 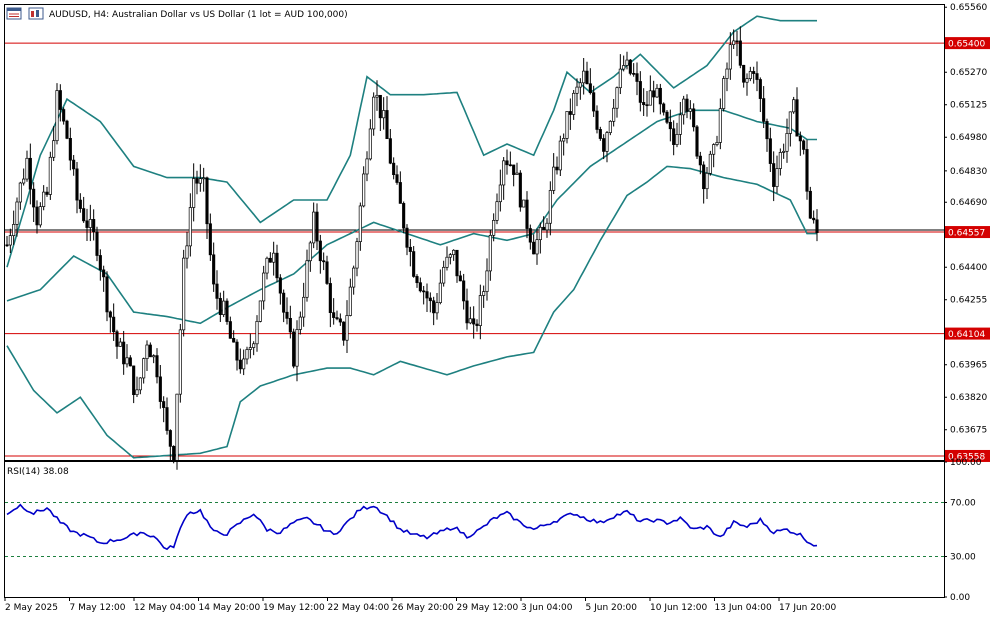 What do you see at coordinates (230, 608) in the screenshot?
I see `time-tick-label: 14 May 20:00` at bounding box center [230, 608].